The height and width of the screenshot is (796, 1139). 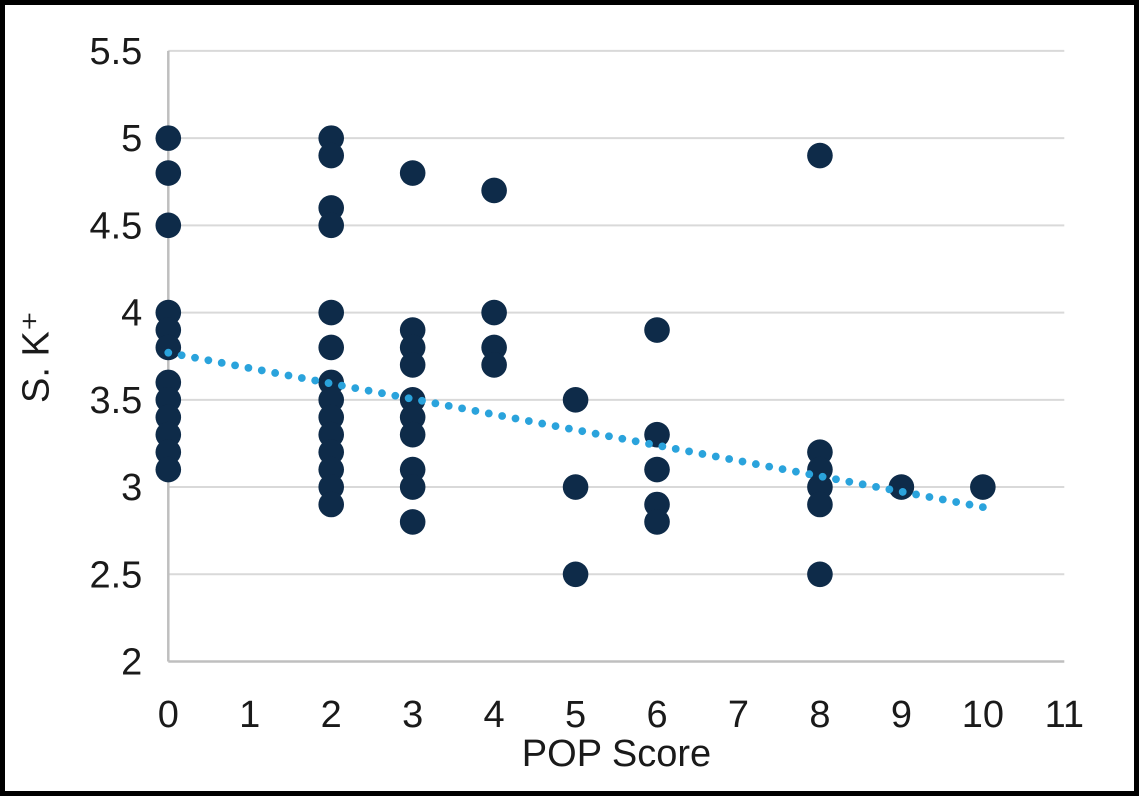 What do you see at coordinates (36, 357) in the screenshot?
I see `y-axis-title: S. K⁺` at bounding box center [36, 357].